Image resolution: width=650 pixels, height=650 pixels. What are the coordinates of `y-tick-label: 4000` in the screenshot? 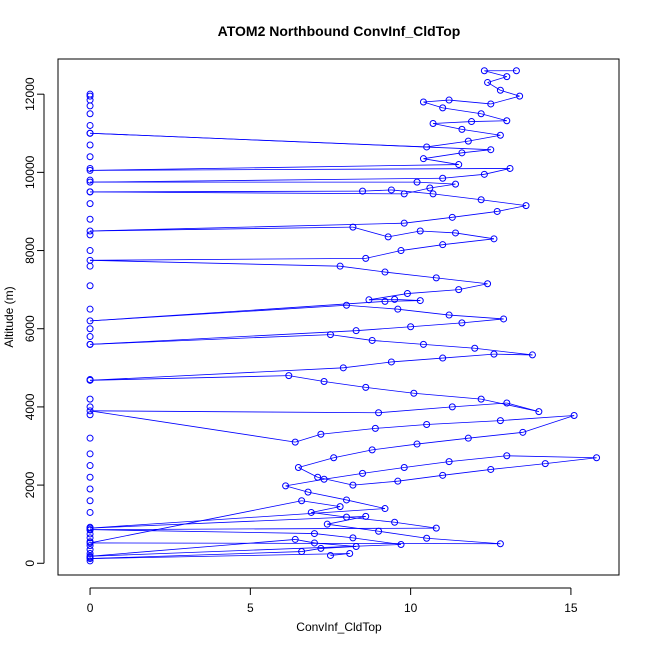 It's located at (30, 406).